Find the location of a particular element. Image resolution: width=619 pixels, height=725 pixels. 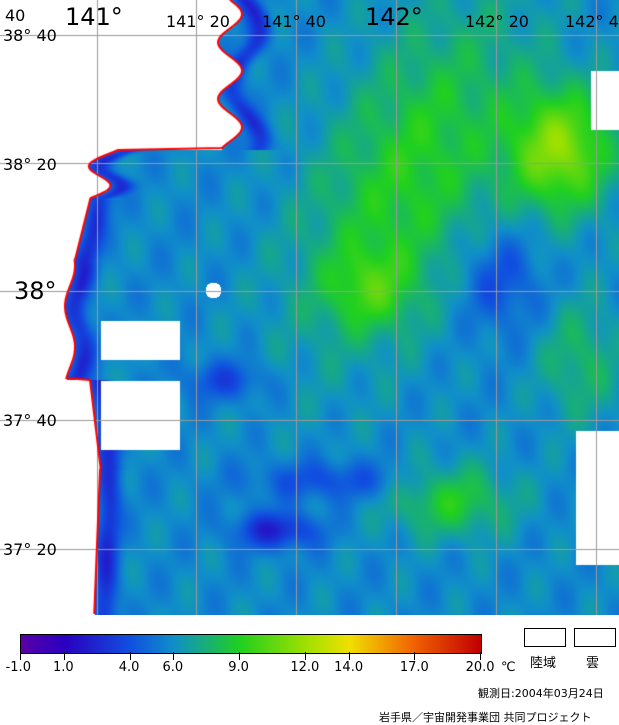

corner-label: 40 is located at coordinates (15, 15).